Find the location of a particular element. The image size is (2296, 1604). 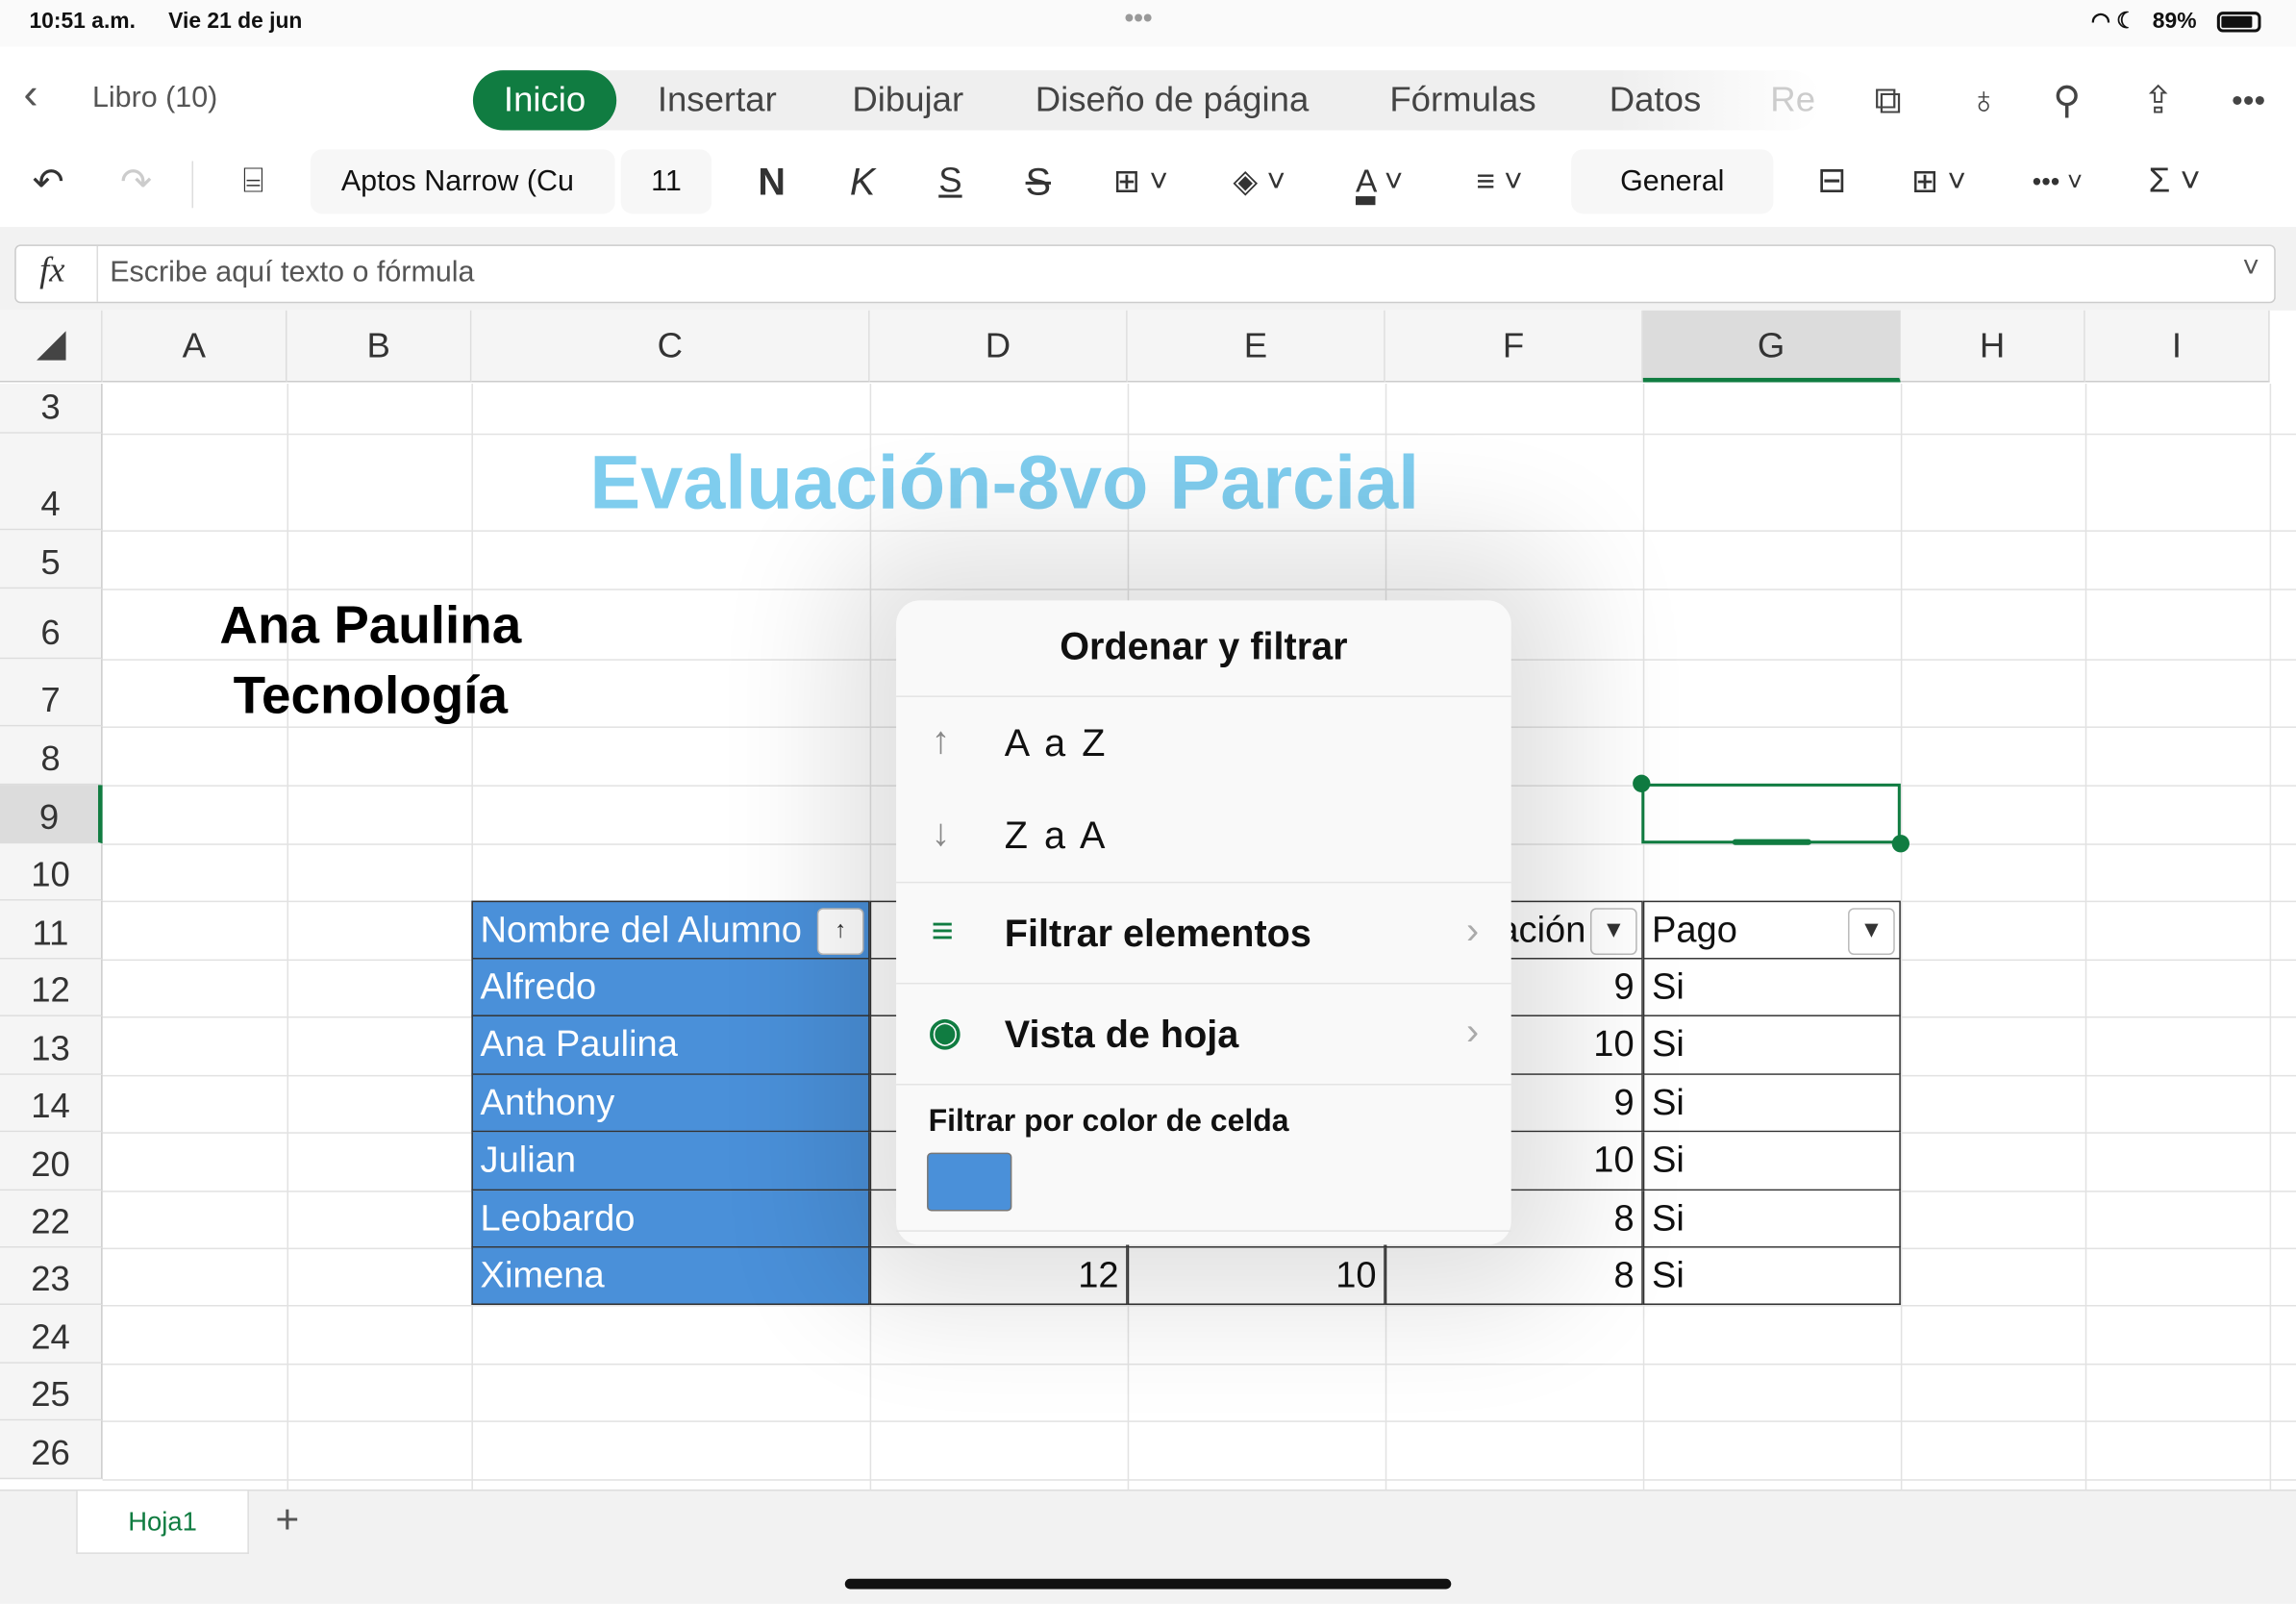

subject-cell: Tecnología is located at coordinates (370, 694).